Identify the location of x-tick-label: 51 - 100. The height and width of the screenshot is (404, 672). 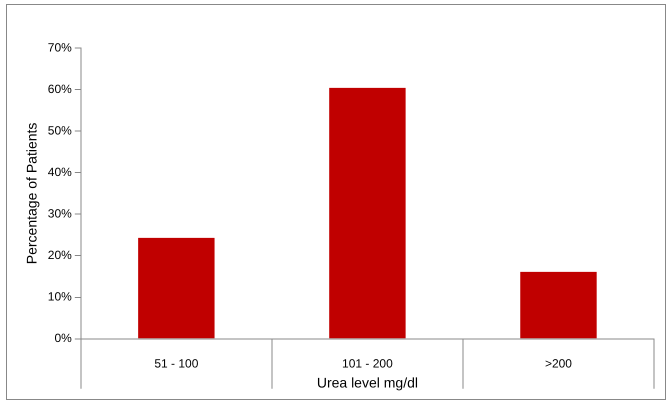
(176, 363).